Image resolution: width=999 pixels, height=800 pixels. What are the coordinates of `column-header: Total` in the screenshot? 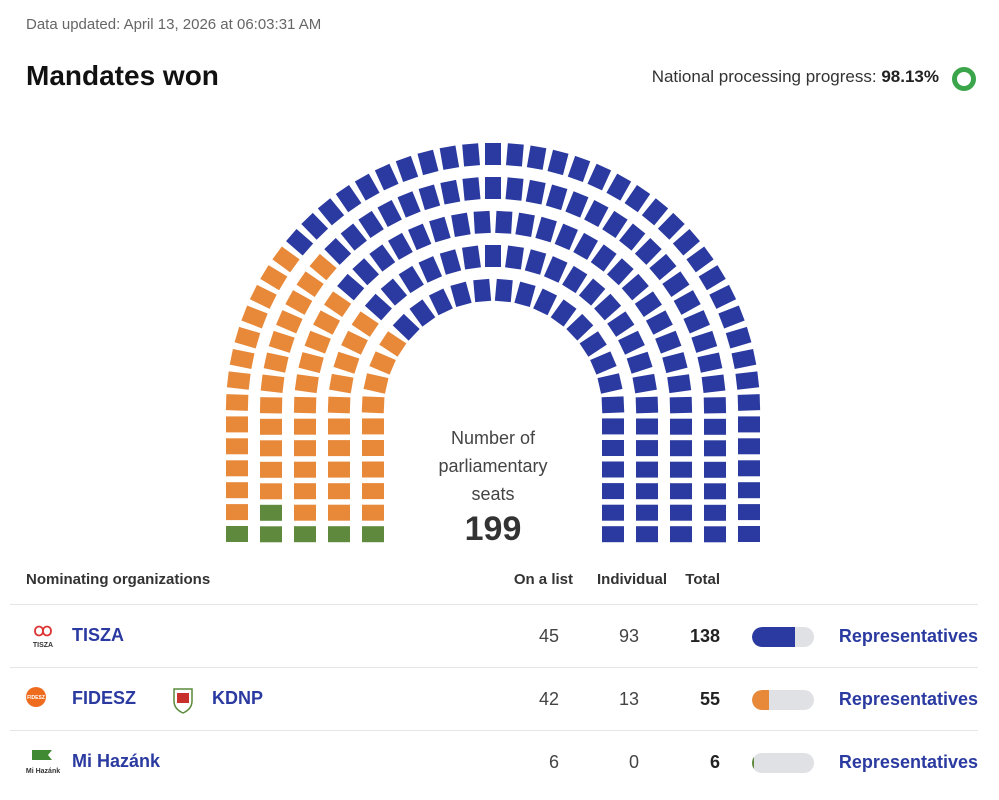 It's located at (702, 579).